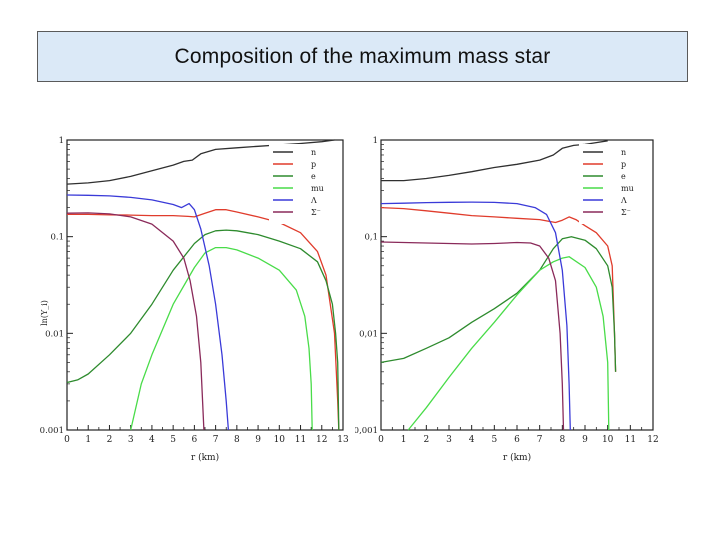 The image size is (720, 540). Describe the element at coordinates (57, 238) in the screenshot. I see `y-tick-label: 0.1` at that location.